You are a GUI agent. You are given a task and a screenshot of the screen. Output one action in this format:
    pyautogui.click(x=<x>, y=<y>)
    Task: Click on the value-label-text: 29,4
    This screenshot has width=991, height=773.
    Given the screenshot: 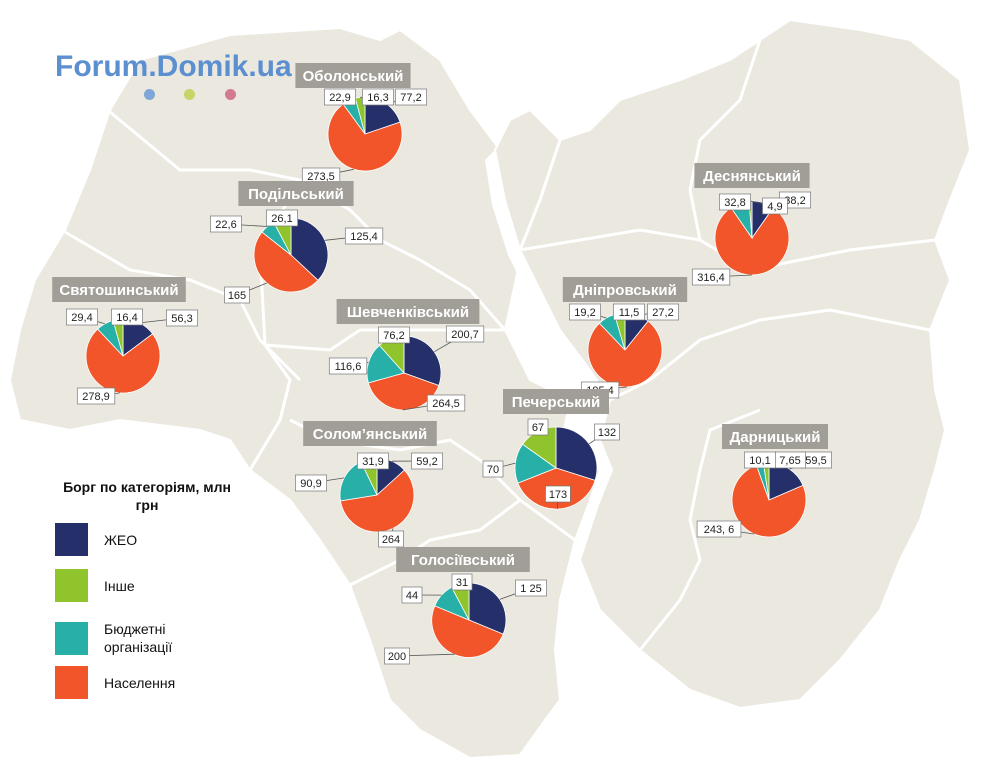 What is the action you would take?
    pyautogui.click(x=81, y=318)
    